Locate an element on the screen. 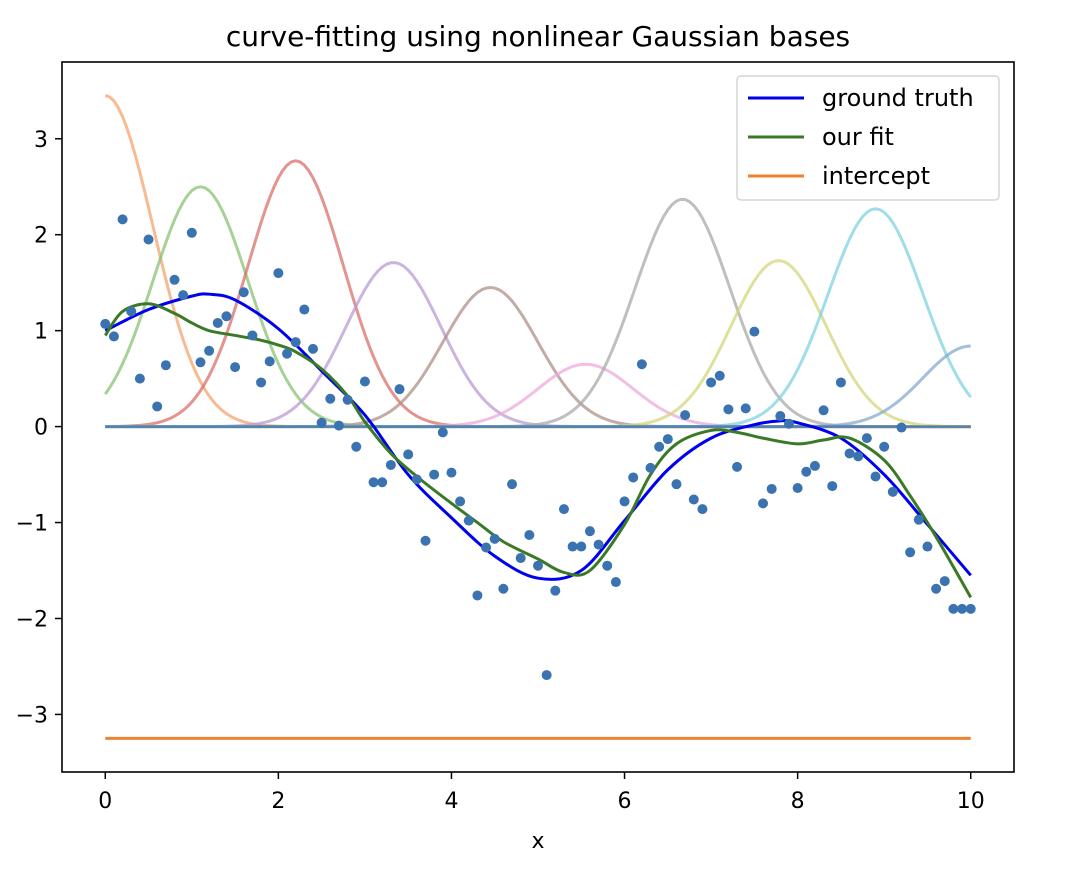 This screenshot has width=1088, height=882. x-tick-label: 2 is located at coordinates (278, 801).